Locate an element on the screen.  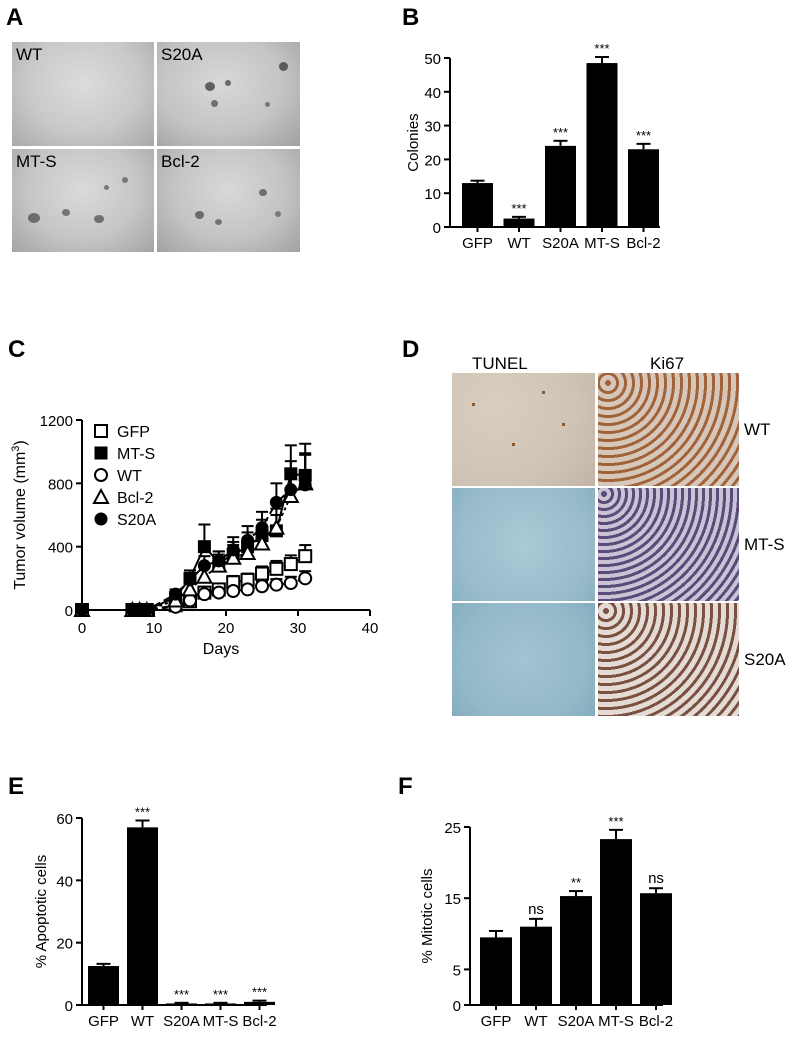
chart-e-y-tick-label: 0 is located at coordinates (69, 1006).